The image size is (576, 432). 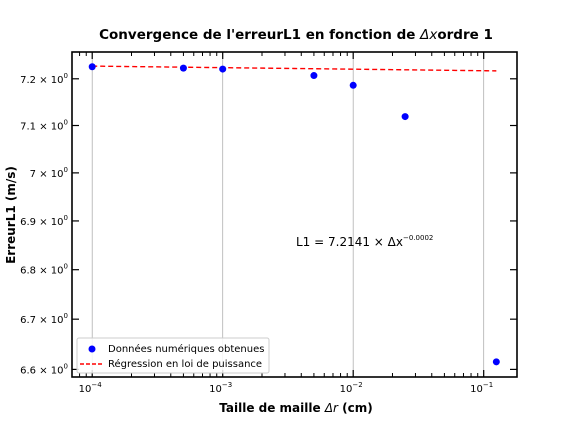 What do you see at coordinates (49, 173) in the screenshot?
I see `y-tick-label: 7 × 100` at bounding box center [49, 173].